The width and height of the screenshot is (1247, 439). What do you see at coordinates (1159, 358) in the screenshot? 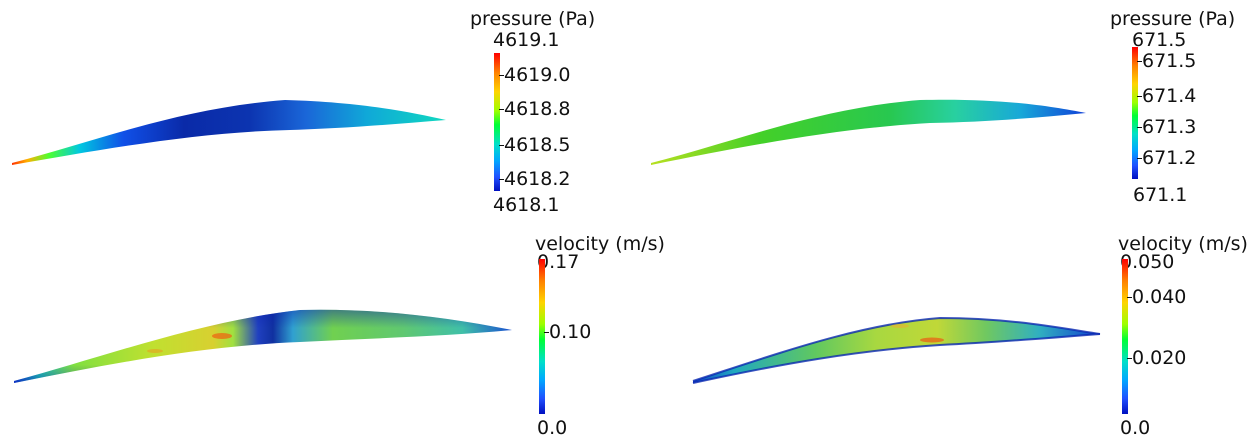
I see `colorbar-tick-label: 0.020` at bounding box center [1159, 358].